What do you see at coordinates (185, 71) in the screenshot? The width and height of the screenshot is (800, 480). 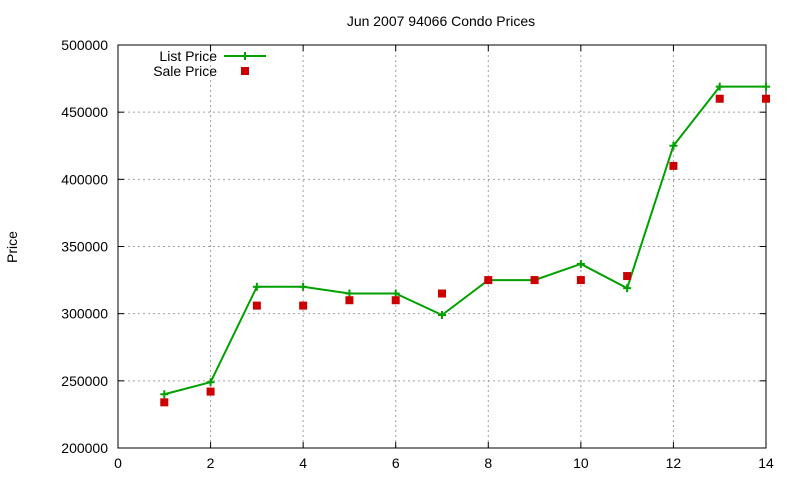 I see `legend-label-sale-price: Sale Price` at bounding box center [185, 71].